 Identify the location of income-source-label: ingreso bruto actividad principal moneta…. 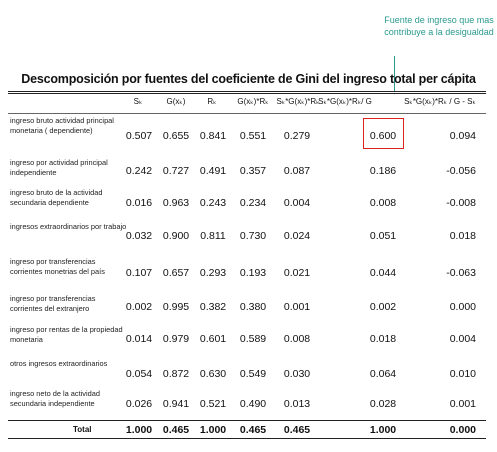
(62, 125).